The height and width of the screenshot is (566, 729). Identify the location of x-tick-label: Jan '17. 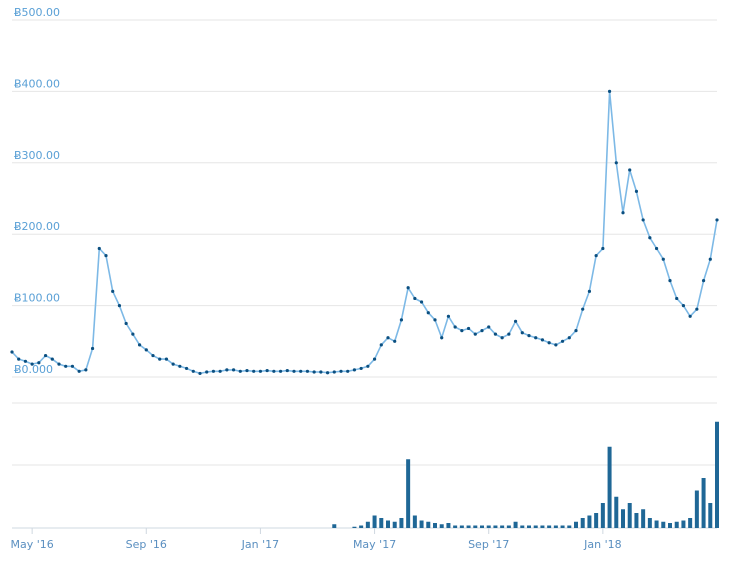
(260, 544).